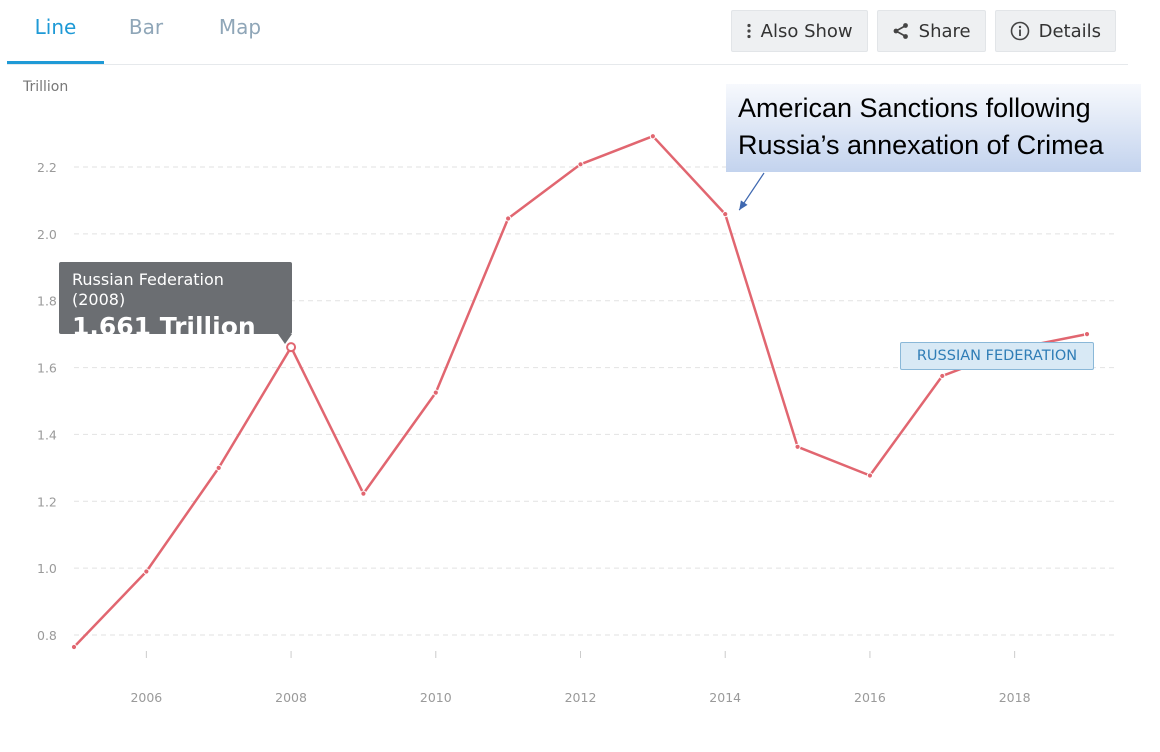 Image resolution: width=1160 pixels, height=752 pixels. I want to click on data-point-highlighted, so click(291, 347).